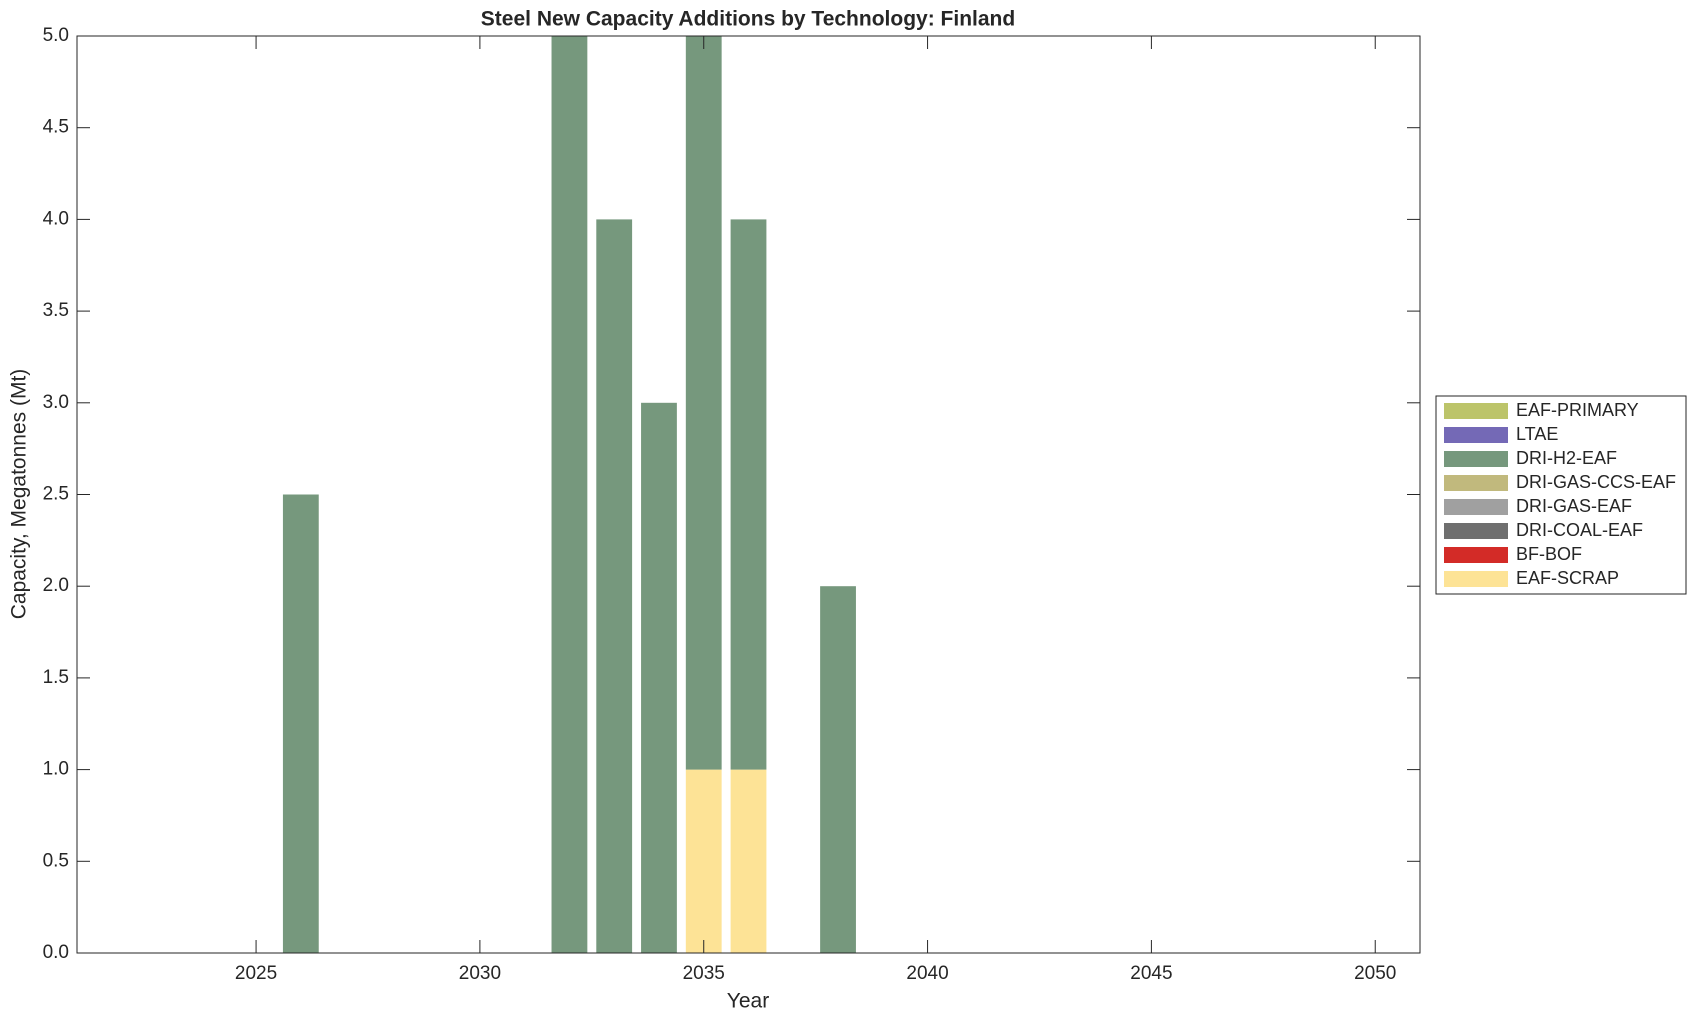 Image resolution: width=1696 pixels, height=1021 pixels. I want to click on legend-label: DRI-GAS-EAF, so click(1574, 506).